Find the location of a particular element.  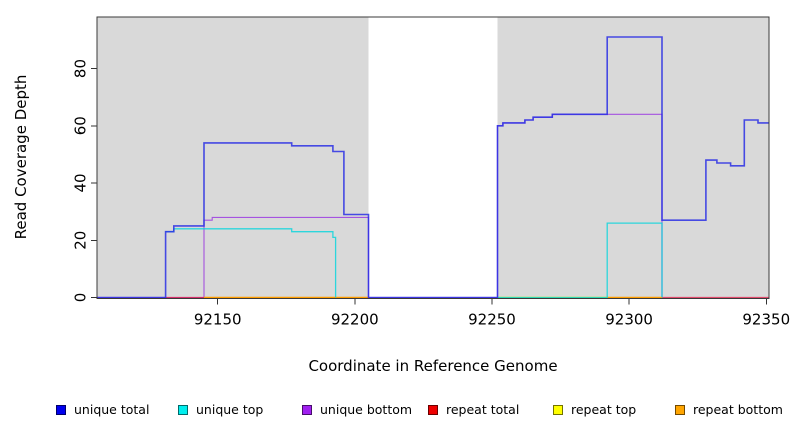

coverage-gap-band is located at coordinates (433, 158).